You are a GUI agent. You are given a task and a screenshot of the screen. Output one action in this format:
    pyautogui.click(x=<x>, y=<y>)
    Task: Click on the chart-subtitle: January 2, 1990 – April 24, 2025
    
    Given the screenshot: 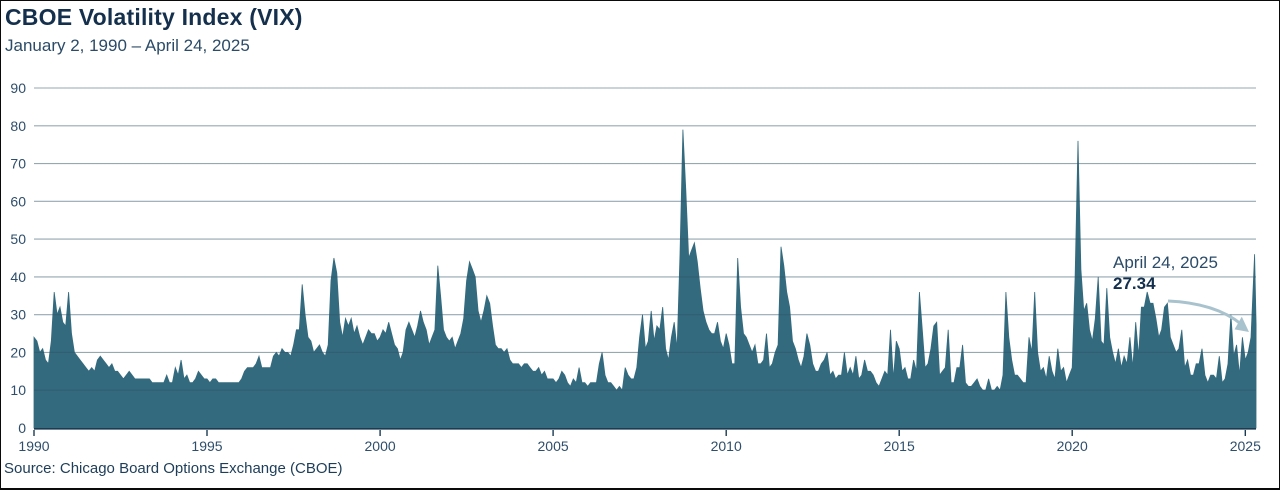 What is the action you would take?
    pyautogui.click(x=127, y=45)
    